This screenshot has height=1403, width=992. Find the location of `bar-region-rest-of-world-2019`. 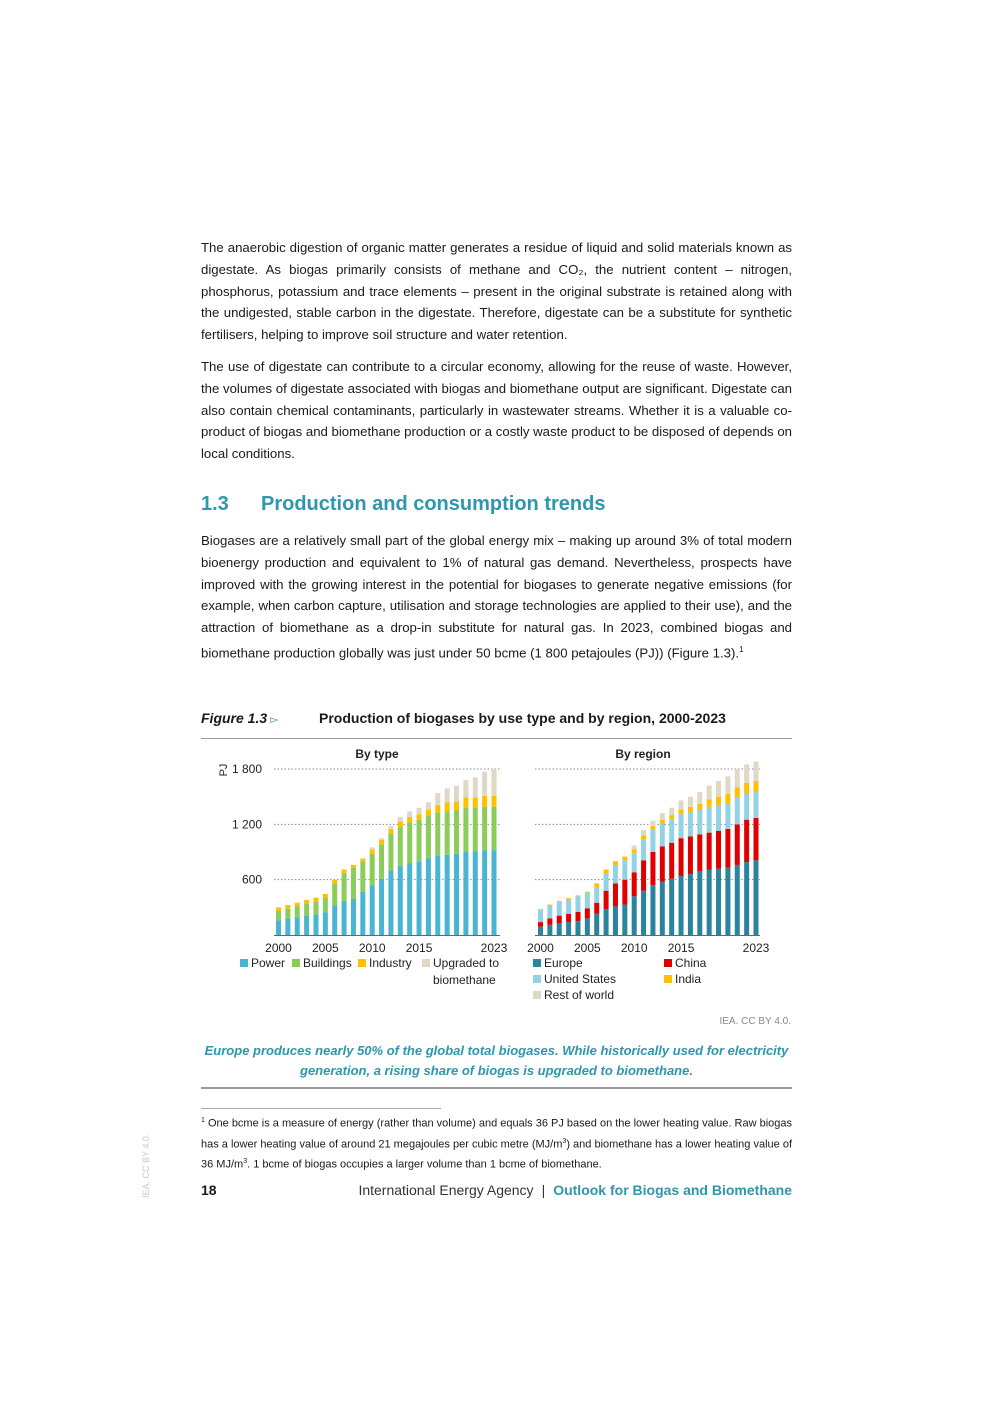

bar-region-rest-of-world-2019 is located at coordinates (719, 788).